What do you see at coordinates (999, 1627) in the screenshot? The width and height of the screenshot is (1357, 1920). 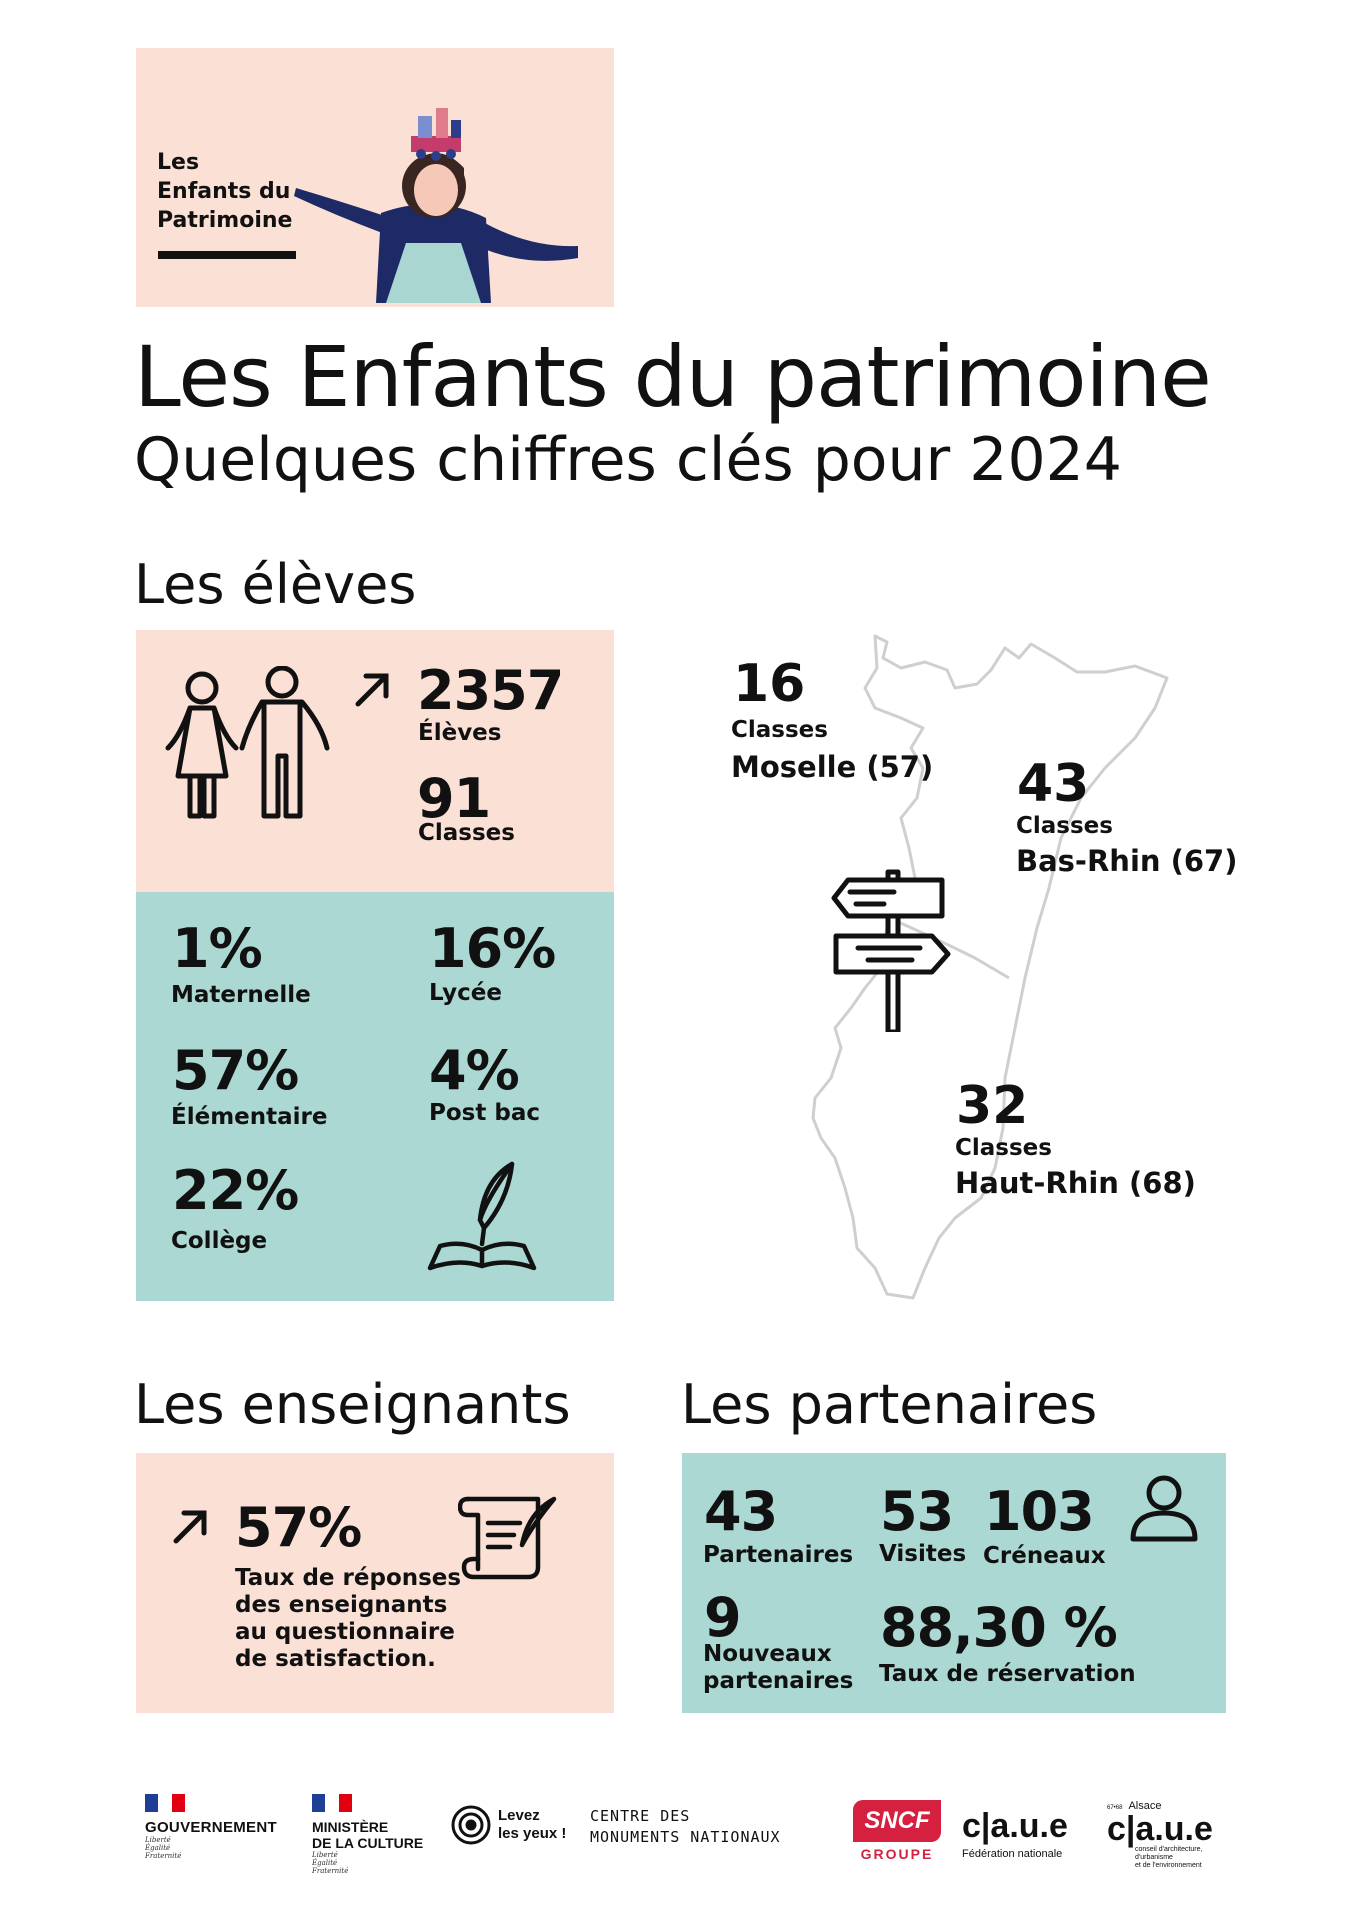 I see `booking-rate-value: 88,30 %` at bounding box center [999, 1627].